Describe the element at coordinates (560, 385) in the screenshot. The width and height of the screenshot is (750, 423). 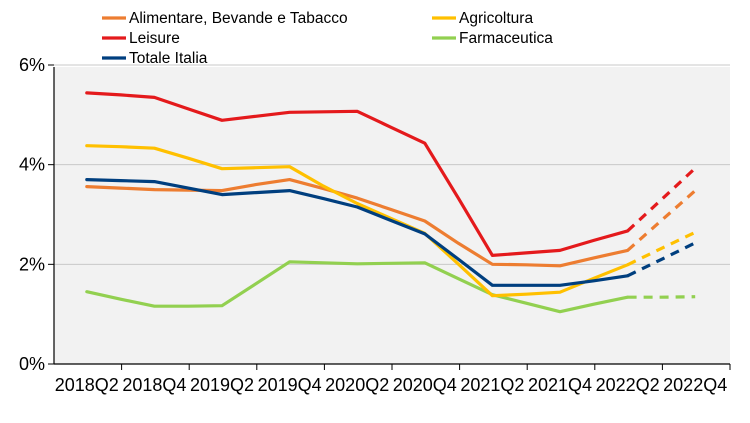
I see `x-tick-label: 2021Q4` at that location.